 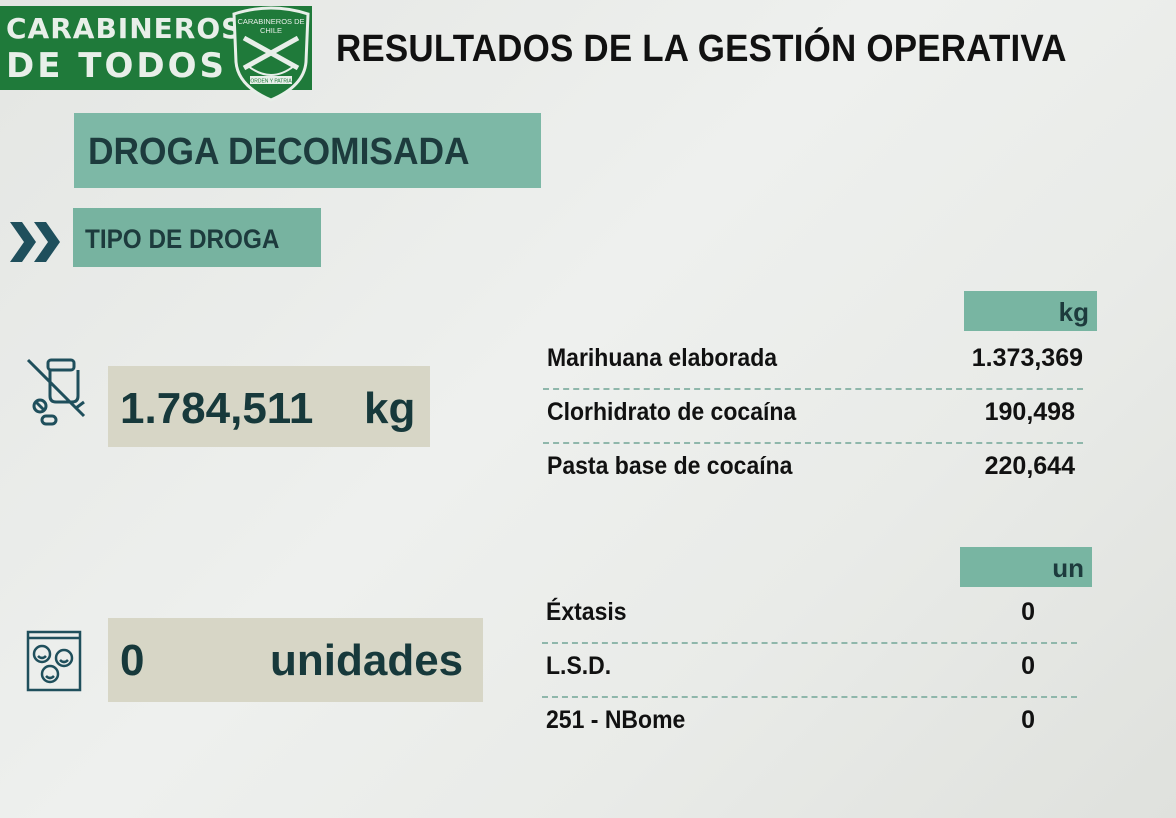 I want to click on table-row: Éxtasis 0, so click(x=809, y=616).